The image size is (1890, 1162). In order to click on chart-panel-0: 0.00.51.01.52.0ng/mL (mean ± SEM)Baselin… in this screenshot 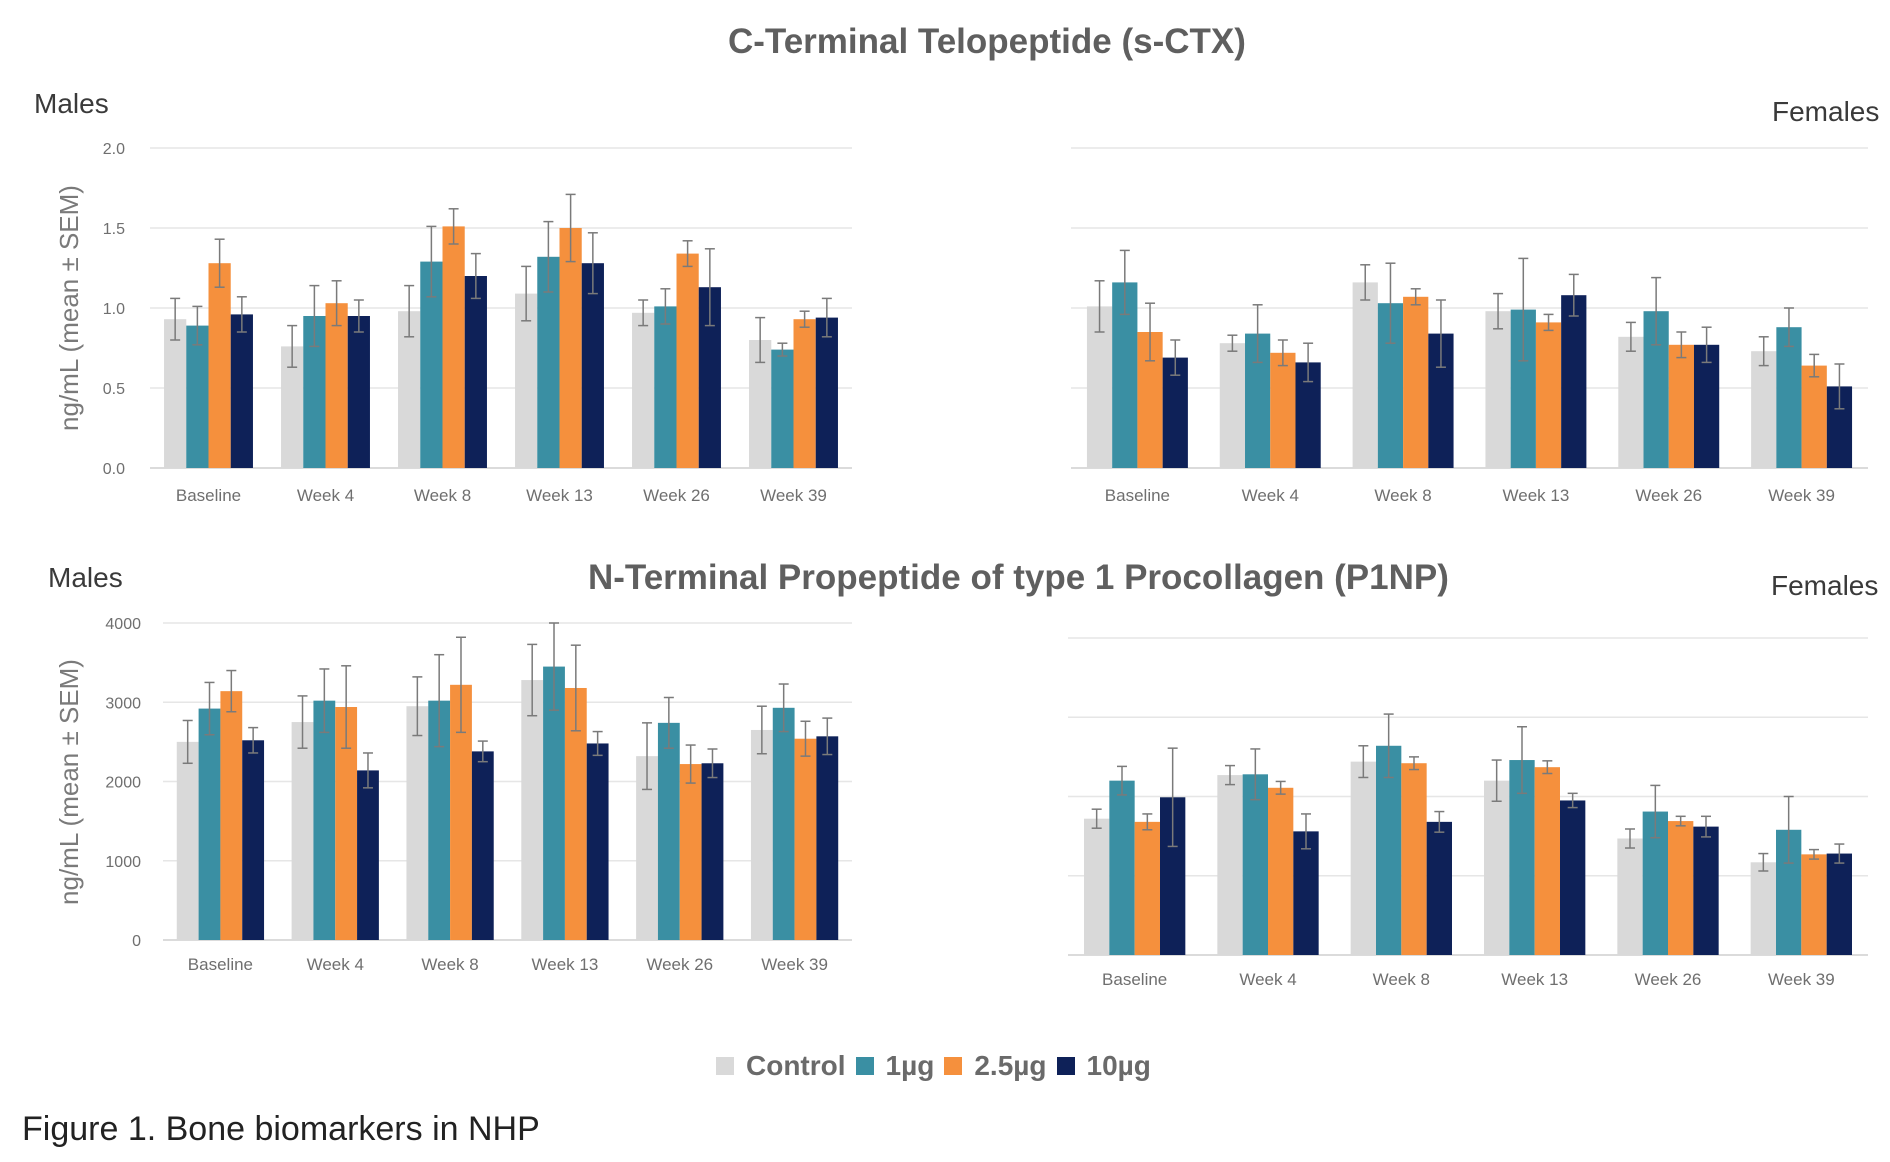, I will do `click(453, 323)`.